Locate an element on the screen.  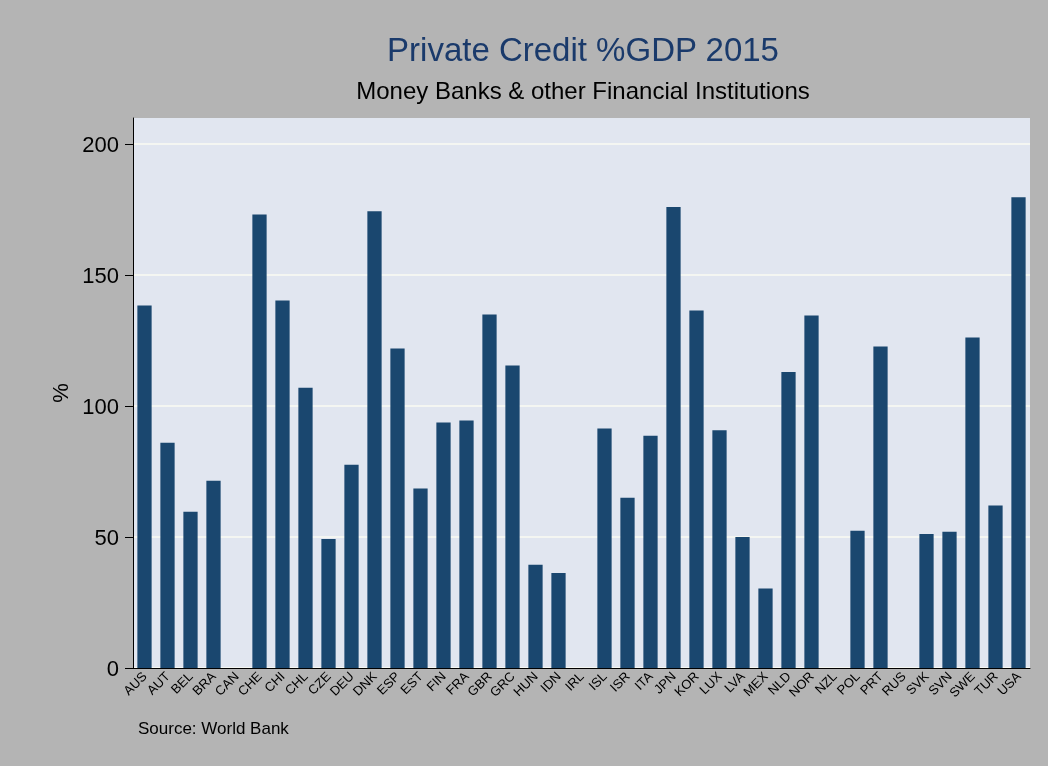
x-tick-label: IRL is located at coordinates (574, 681).